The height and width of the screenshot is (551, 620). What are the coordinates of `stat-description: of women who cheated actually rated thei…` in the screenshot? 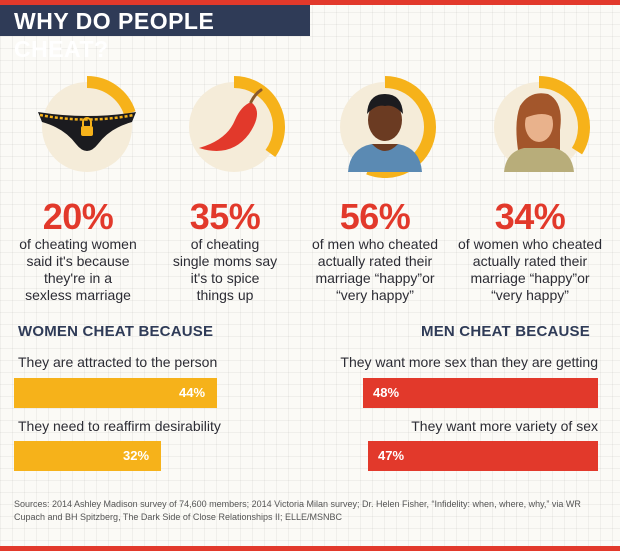 It's located at (530, 269).